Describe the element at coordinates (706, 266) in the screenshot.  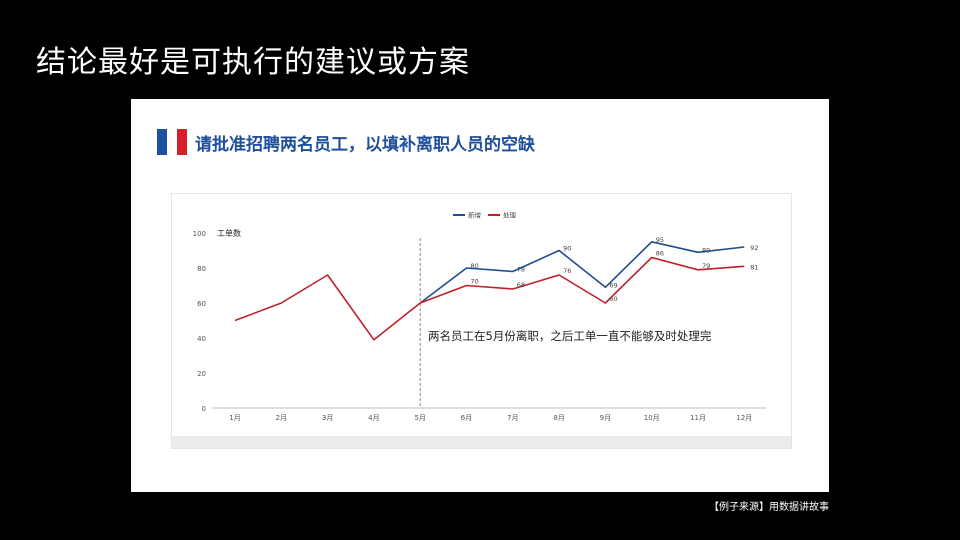
I see `data-label-processed: 79` at that location.